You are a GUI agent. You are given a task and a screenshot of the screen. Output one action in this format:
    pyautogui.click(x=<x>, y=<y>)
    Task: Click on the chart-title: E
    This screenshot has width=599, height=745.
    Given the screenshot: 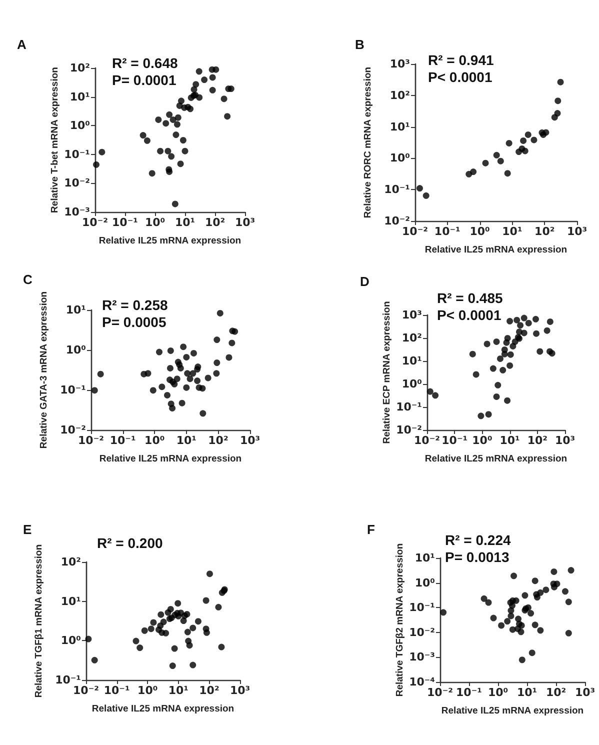 What is the action you would take?
    pyautogui.click(x=27, y=529)
    